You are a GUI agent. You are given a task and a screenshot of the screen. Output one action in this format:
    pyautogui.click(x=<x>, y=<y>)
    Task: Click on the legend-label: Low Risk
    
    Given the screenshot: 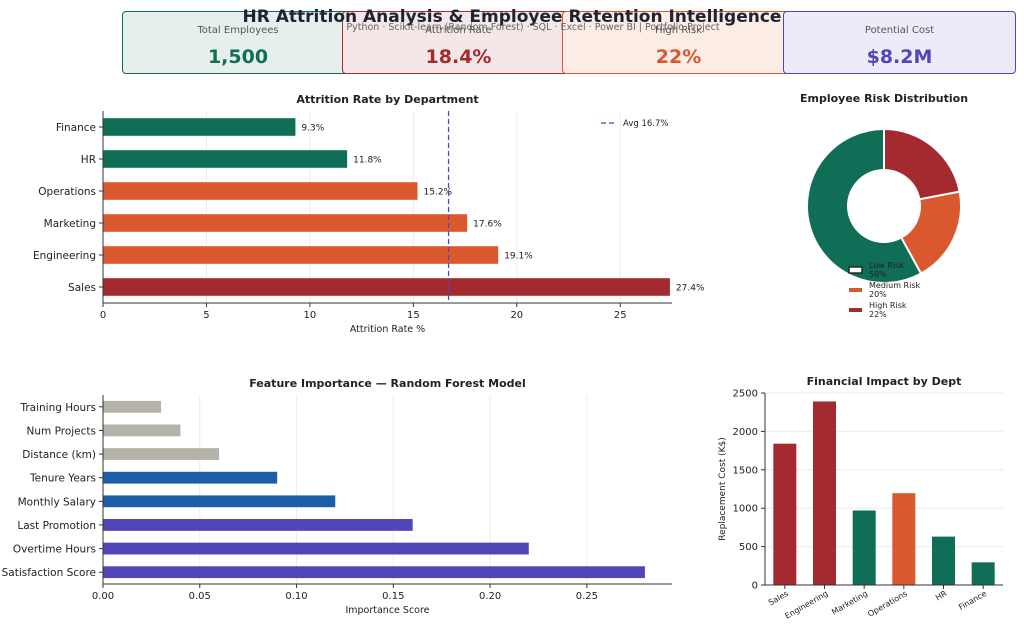 What is the action you would take?
    pyautogui.click(x=886, y=265)
    